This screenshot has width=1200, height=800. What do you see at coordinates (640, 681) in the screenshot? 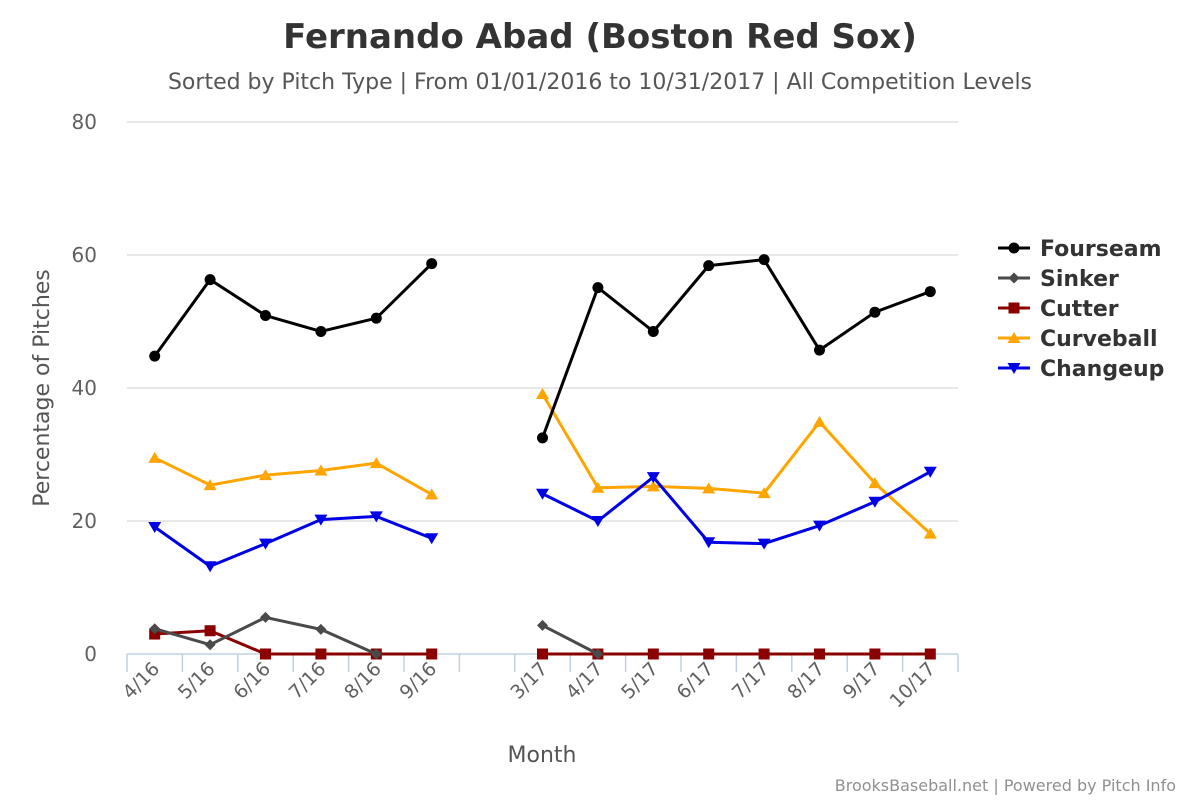
I see `x-tick-label: 5/17` at bounding box center [640, 681].